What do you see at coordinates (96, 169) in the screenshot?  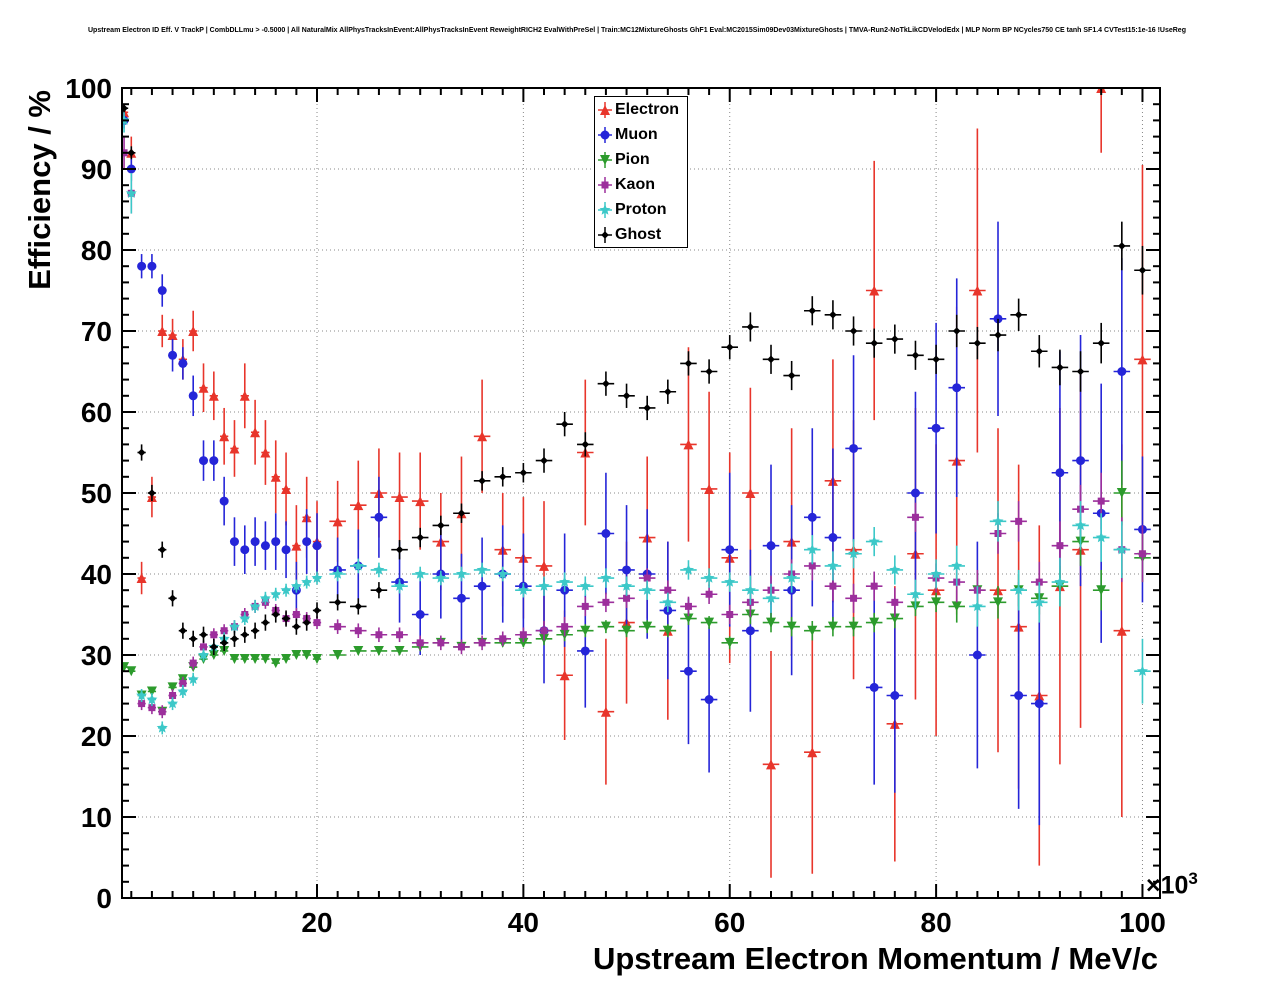 I see `y-tick-label: 90` at bounding box center [96, 169].